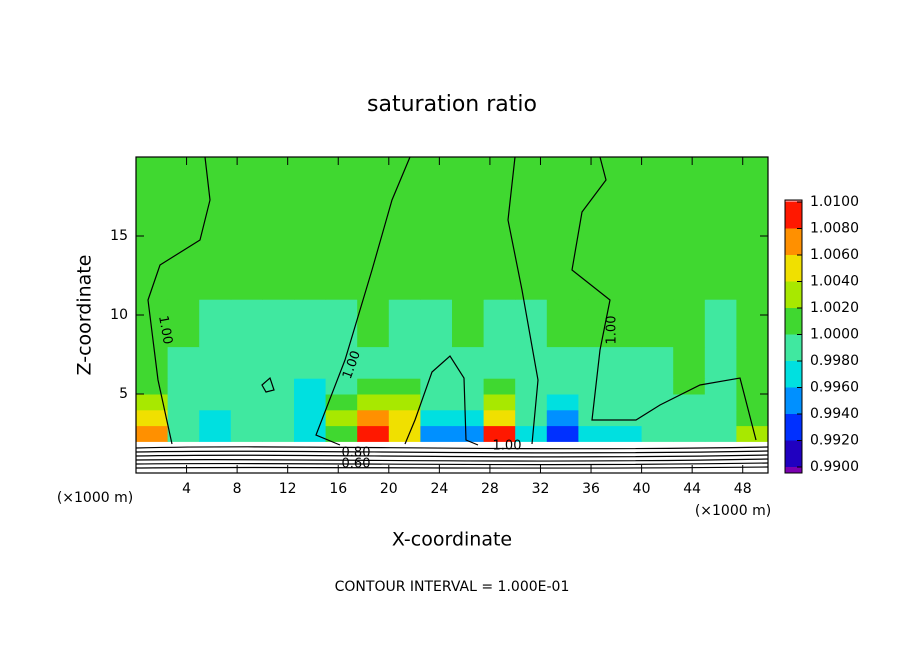 This screenshot has width=904, height=654. I want to click on contour-label: 0.80, so click(356, 453).